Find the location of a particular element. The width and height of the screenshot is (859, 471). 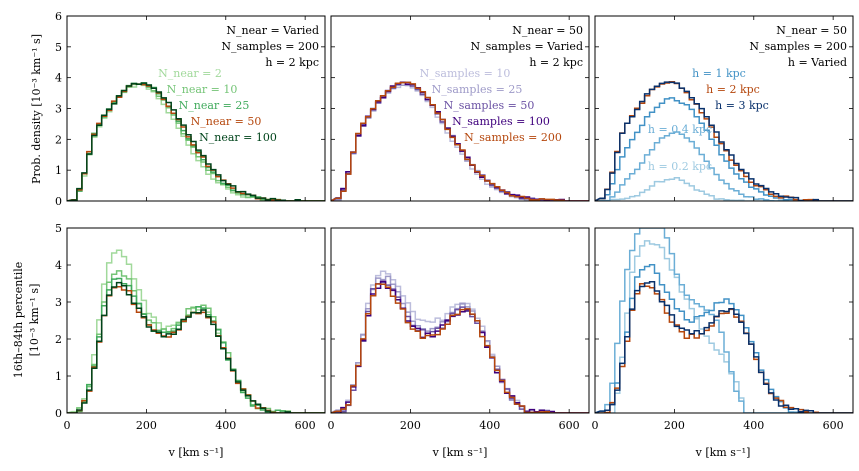

annotation-line: N_near = Varied is located at coordinates (272, 30).